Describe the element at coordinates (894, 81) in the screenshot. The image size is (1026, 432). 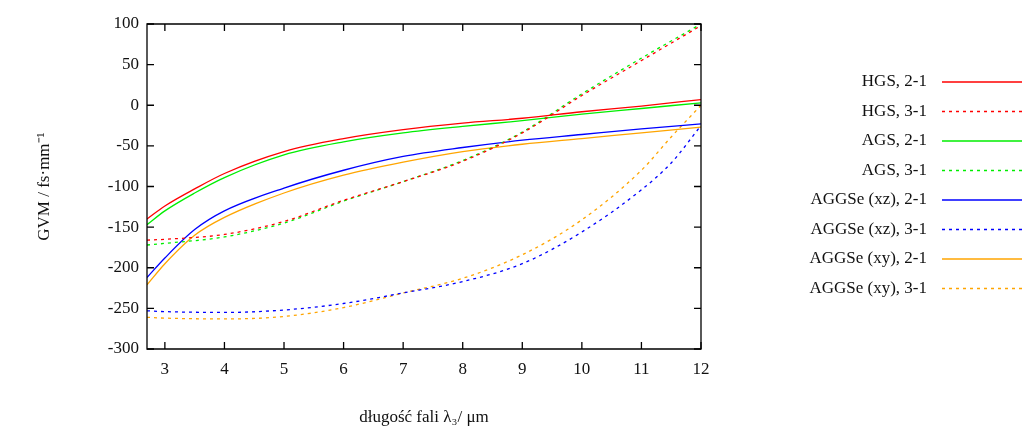
I see `legend-label: HGS, 2-1` at that location.